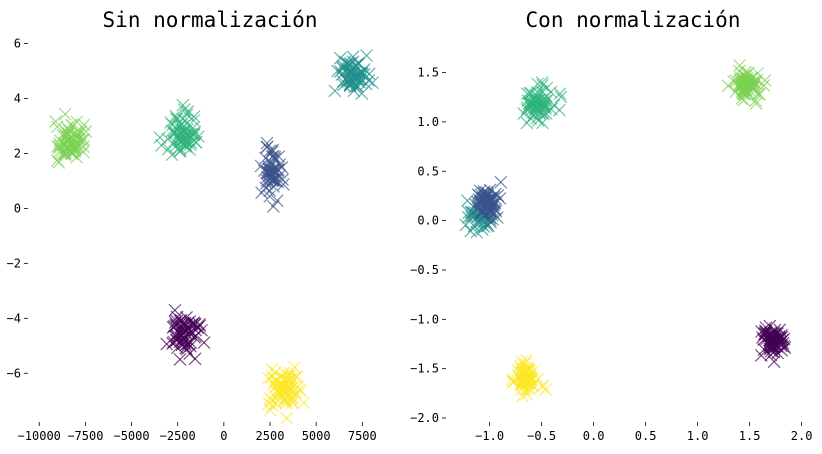 The image size is (822, 454). Describe the element at coordinates (17, 153) in the screenshot. I see `left-y-tick-label: 2` at that location.